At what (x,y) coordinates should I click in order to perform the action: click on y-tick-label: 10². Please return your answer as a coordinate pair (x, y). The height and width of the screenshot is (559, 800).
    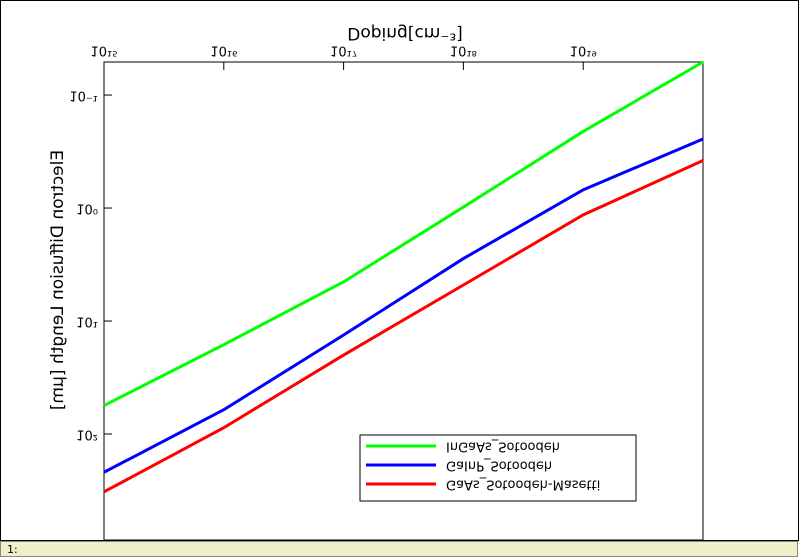
    Looking at the image, I should click on (87, 434).